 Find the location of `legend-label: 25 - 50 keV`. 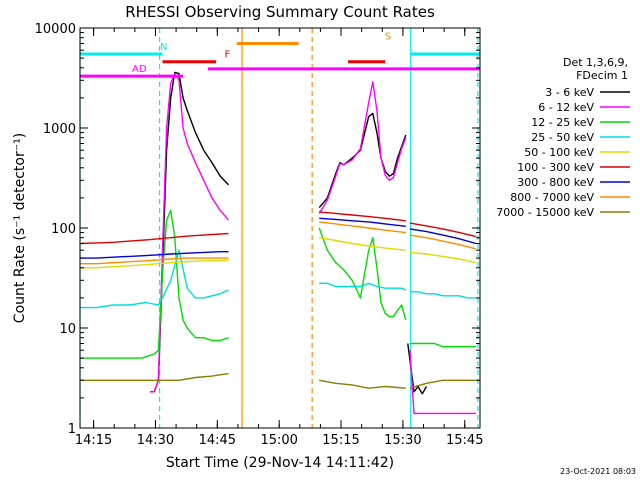

legend-label: 25 - 50 keV is located at coordinates (562, 137).